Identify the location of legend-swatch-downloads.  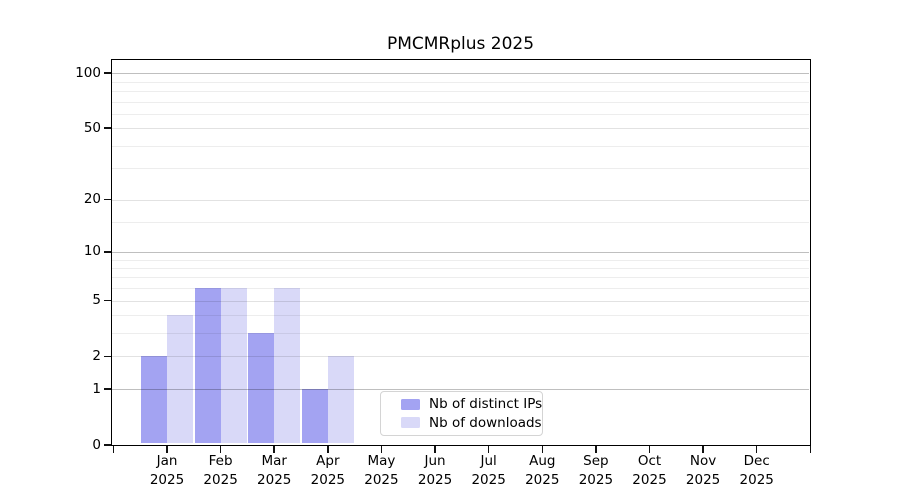
(410, 423).